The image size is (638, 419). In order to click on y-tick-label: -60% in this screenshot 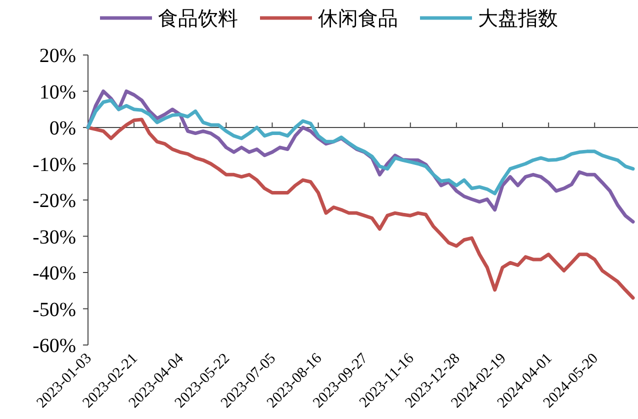, I will do `click(54, 346)`.